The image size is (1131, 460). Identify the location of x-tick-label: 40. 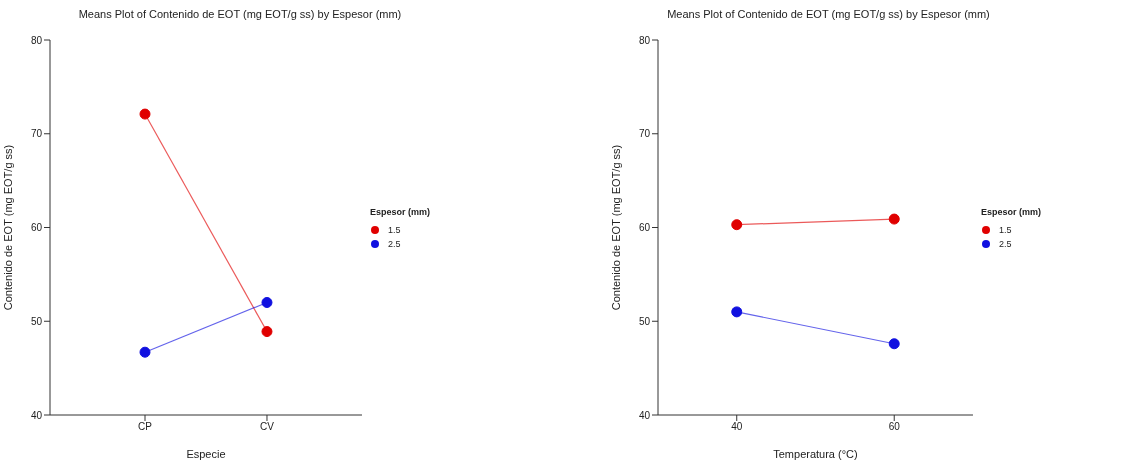
(737, 427).